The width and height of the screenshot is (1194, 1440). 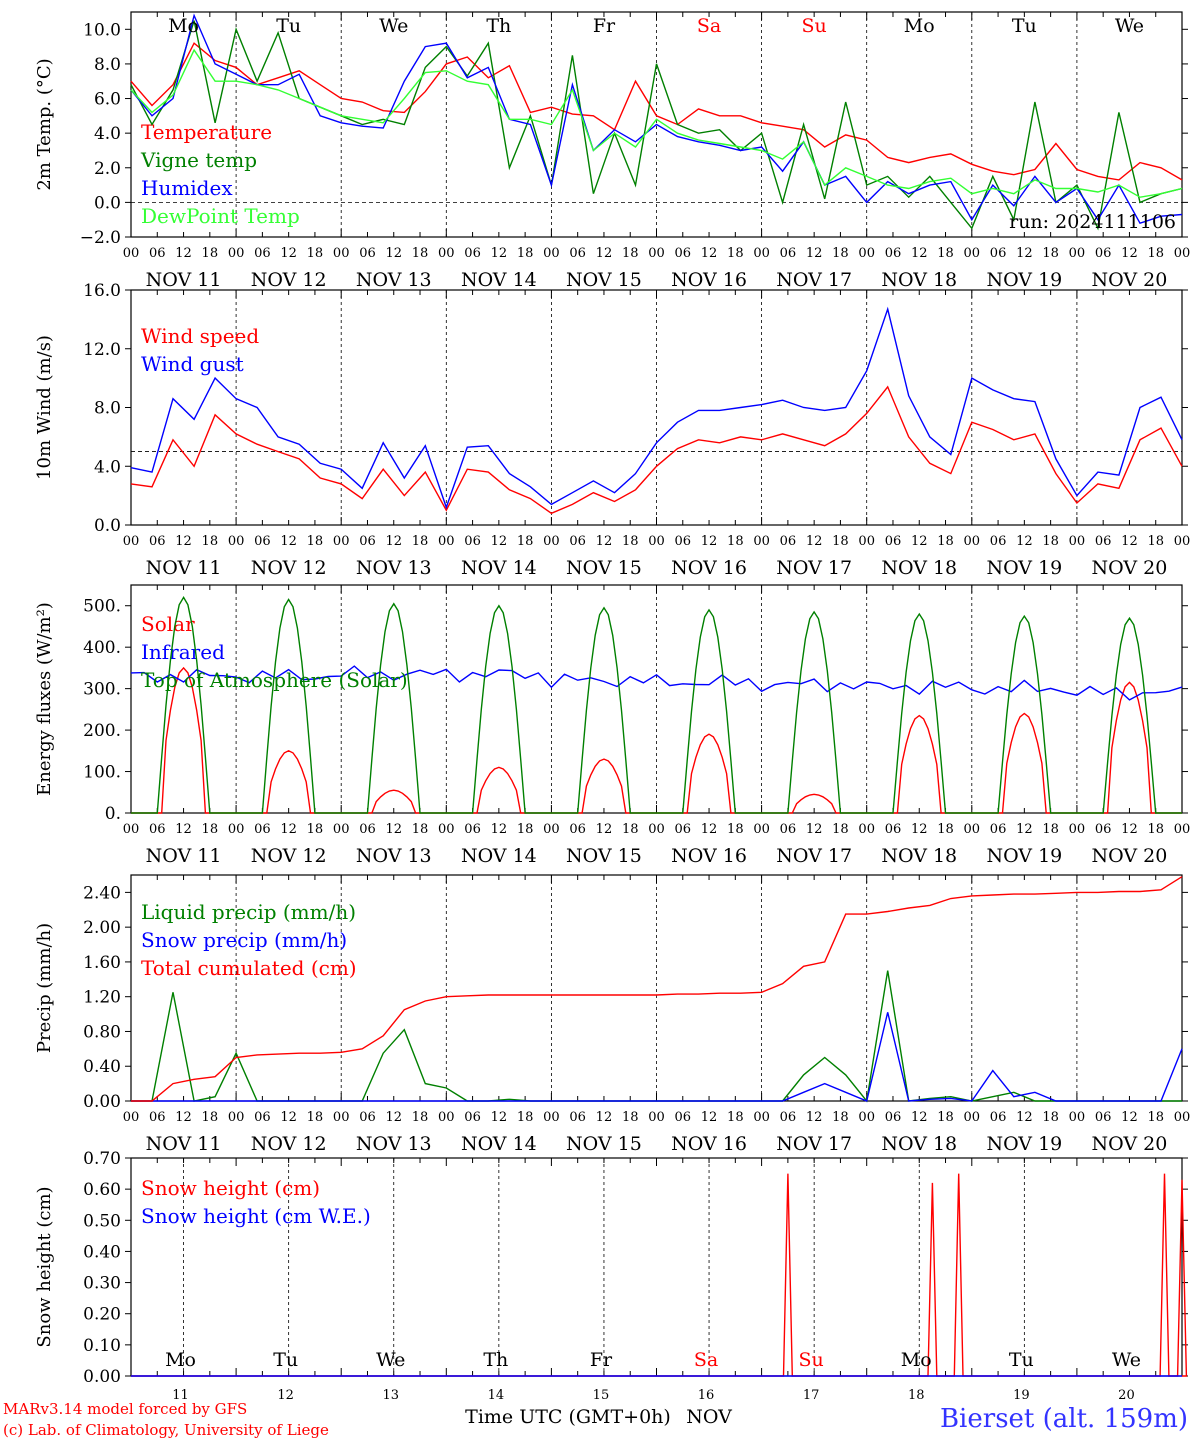 What do you see at coordinates (249, 968) in the screenshot?
I see `legend-entry: Total cumulated (cm)` at bounding box center [249, 968].